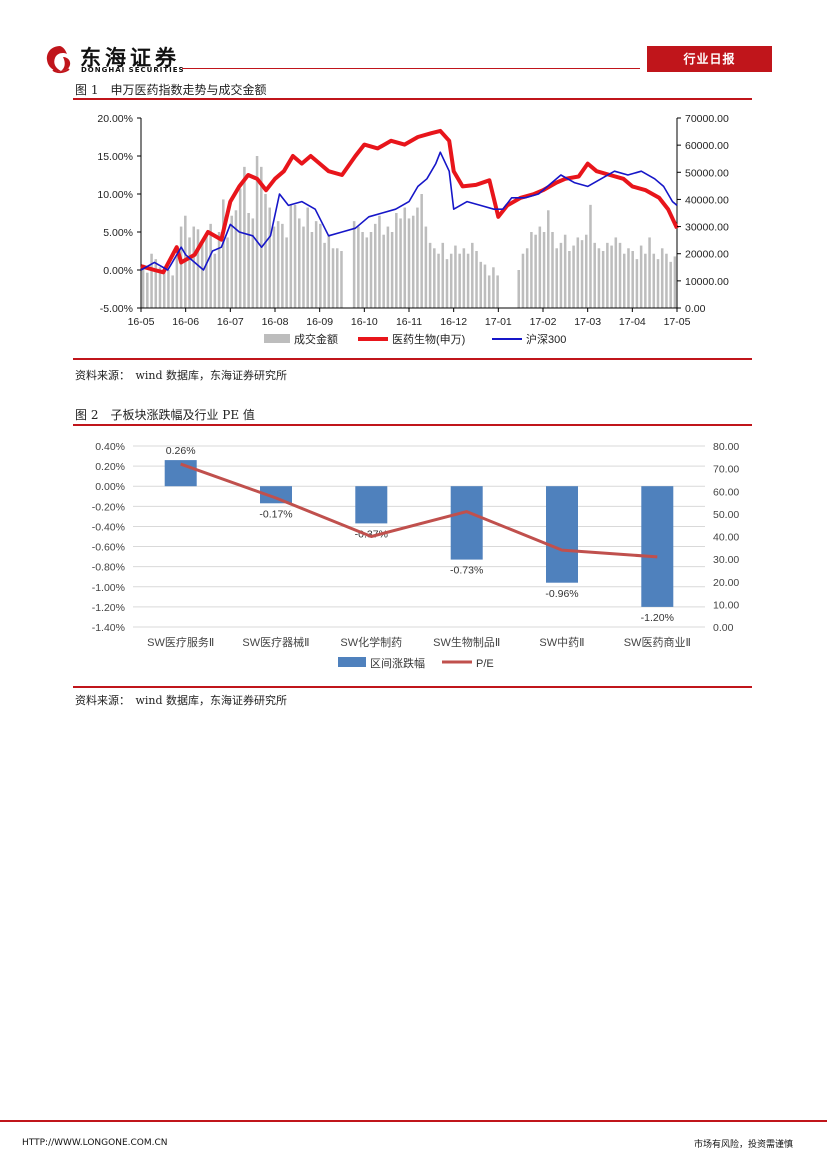 This screenshot has height=1170, width=827. What do you see at coordinates (371, 642) in the screenshot?
I see `category-label: SW化学制药` at bounding box center [371, 642].